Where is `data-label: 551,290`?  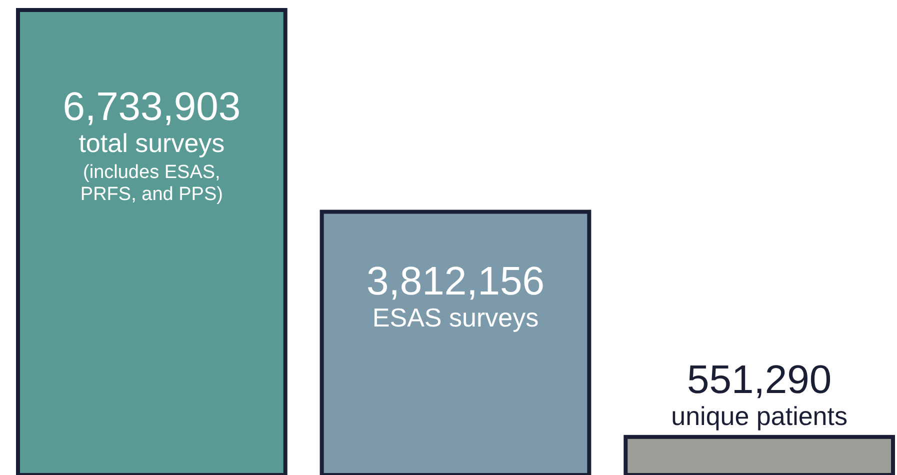 data-label: 551,290 is located at coordinates (759, 380).